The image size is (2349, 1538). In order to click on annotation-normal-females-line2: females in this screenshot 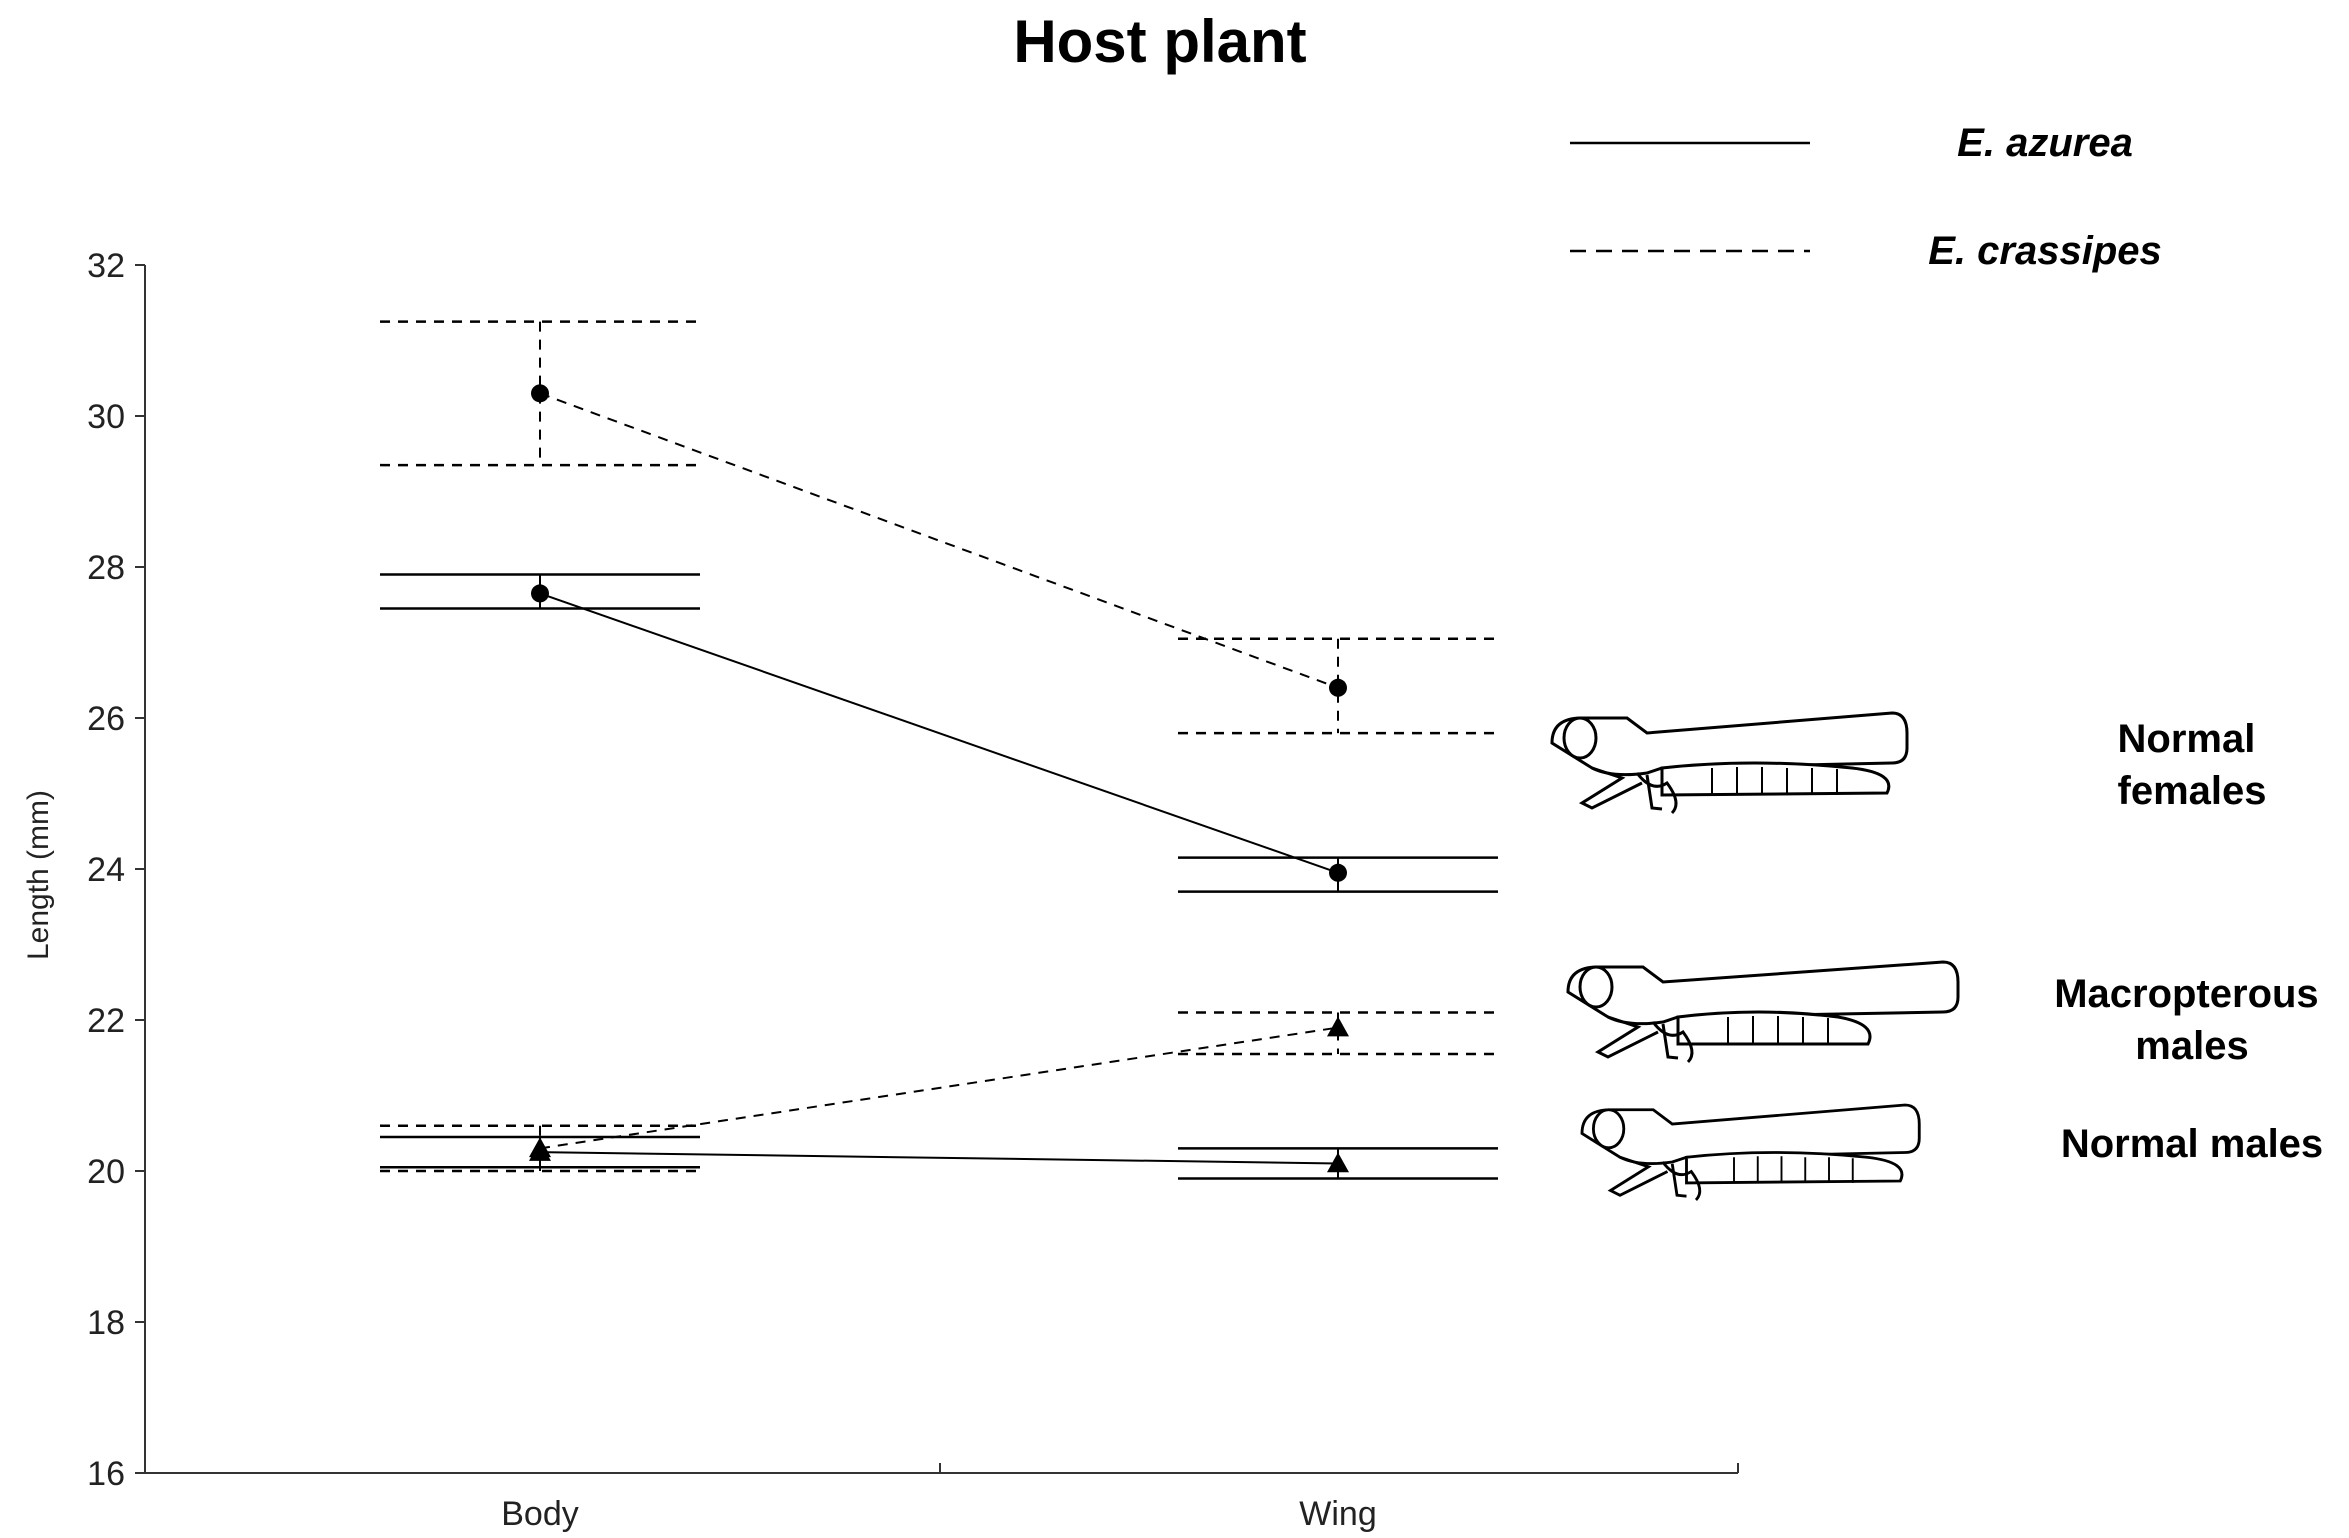, I will do `click(2192, 791)`.